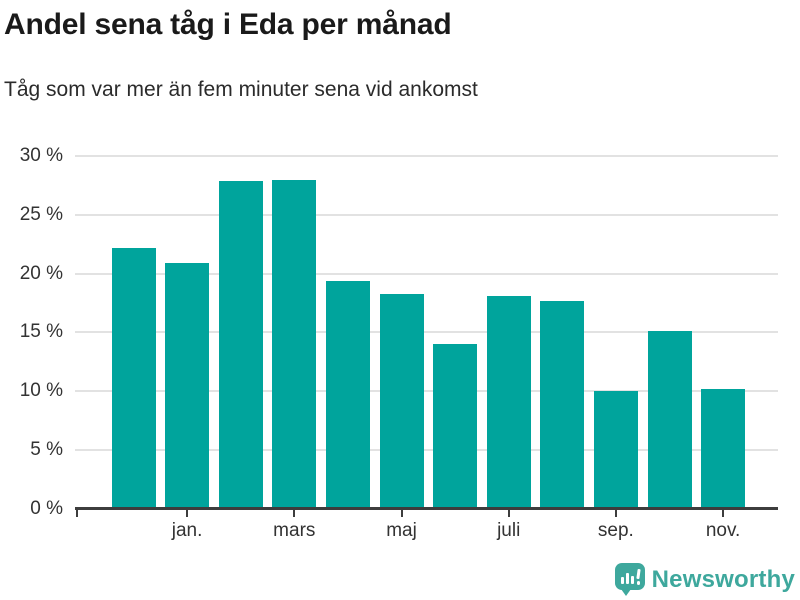 This screenshot has width=800, height=600. I want to click on x-axis-label-nov.: nov., so click(723, 530).